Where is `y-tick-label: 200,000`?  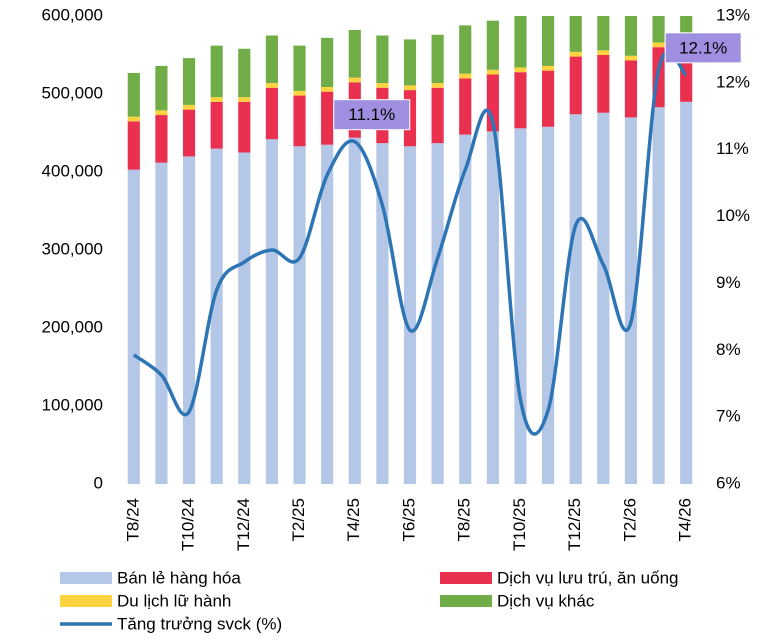
y-tick-label: 200,000 is located at coordinates (72, 326).